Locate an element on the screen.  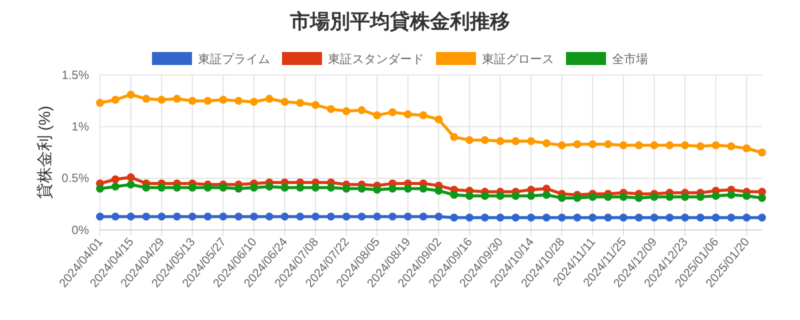
legend-label: 東証グロース is located at coordinates (518, 59).